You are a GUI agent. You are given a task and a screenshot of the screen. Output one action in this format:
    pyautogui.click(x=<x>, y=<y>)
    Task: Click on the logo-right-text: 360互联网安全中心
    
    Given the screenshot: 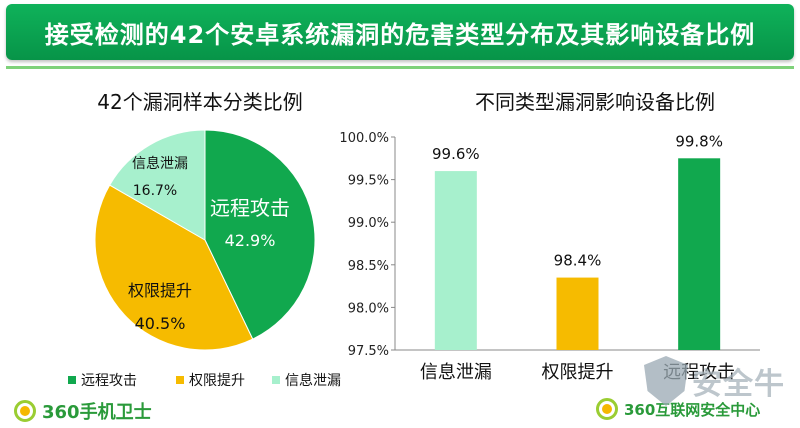 What is the action you would take?
    pyautogui.click(x=692, y=409)
    